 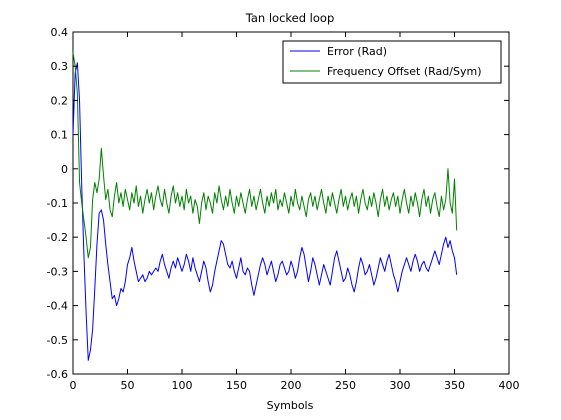 What do you see at coordinates (400, 385) in the screenshot?
I see `x-tick-label: 300` at bounding box center [400, 385].